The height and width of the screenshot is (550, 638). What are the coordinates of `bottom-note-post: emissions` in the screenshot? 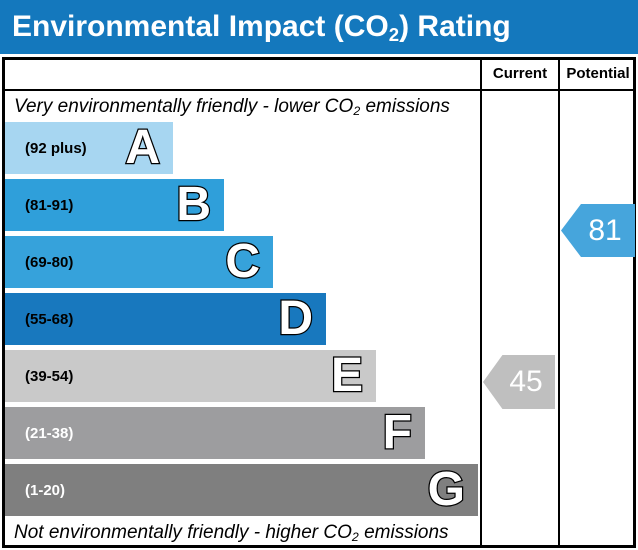 It's located at (403, 532).